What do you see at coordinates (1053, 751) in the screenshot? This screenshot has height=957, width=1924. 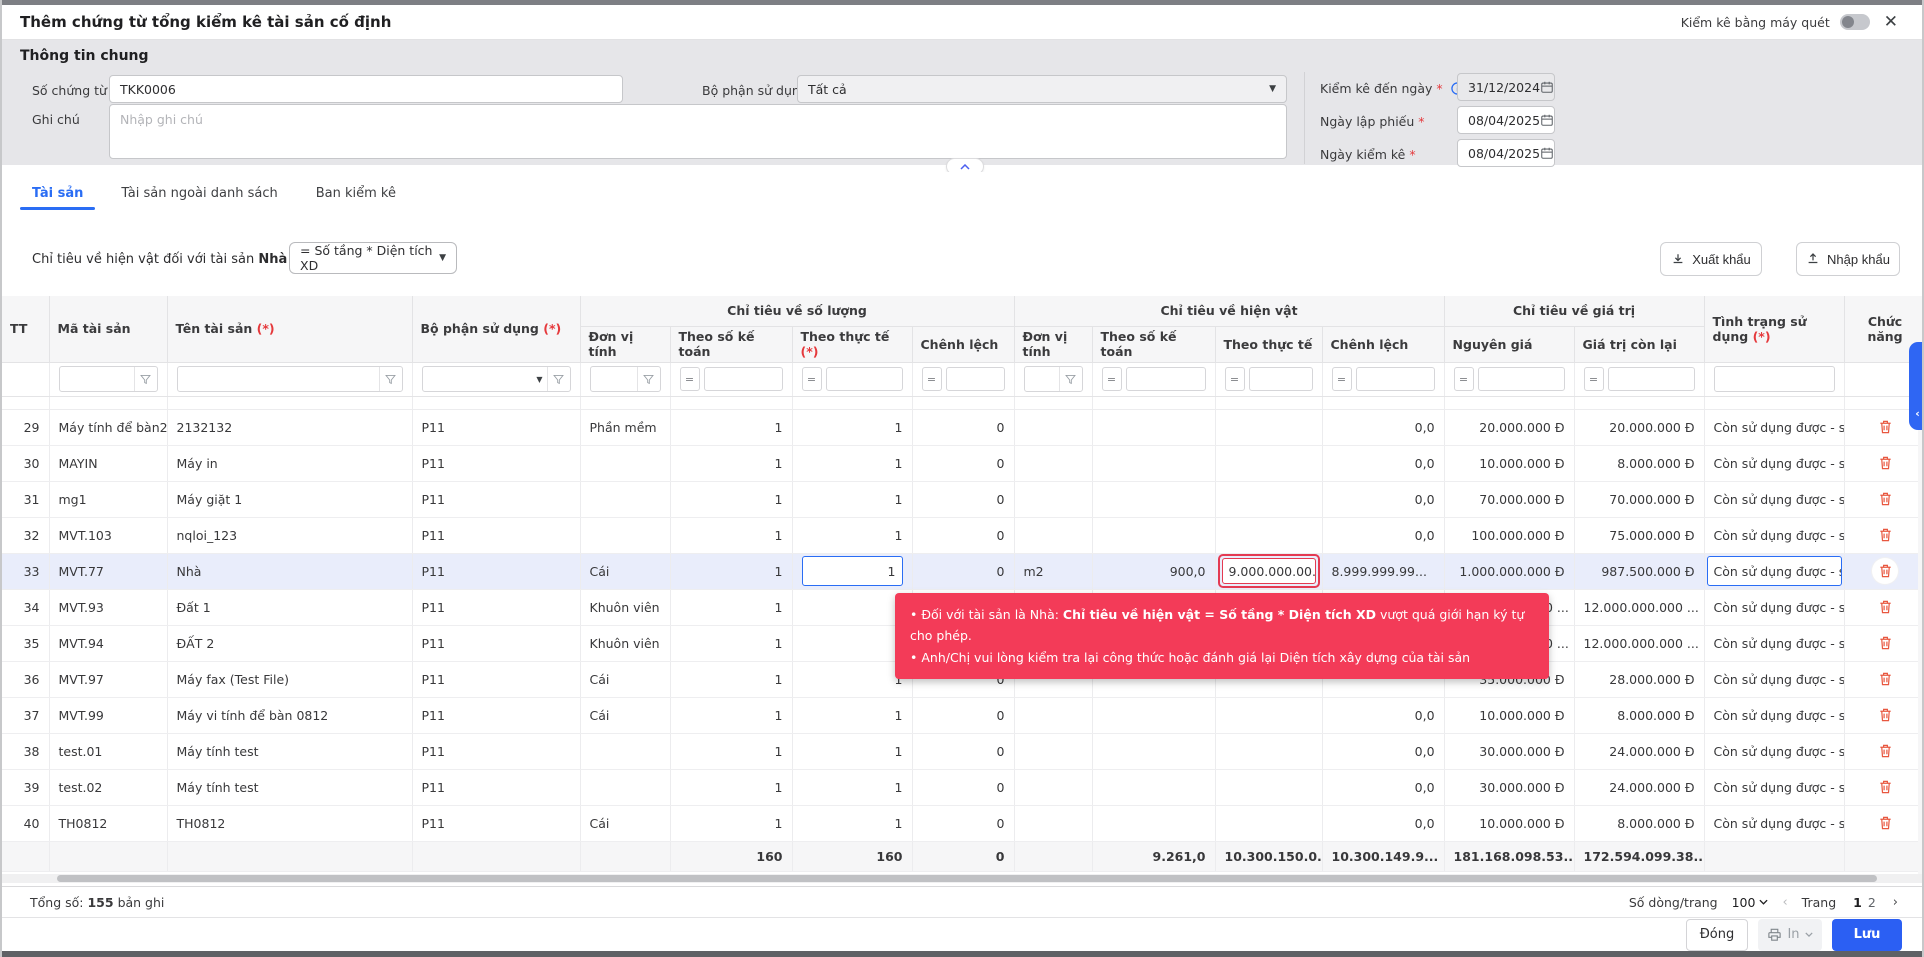 I see `cell-phy_unit` at bounding box center [1053, 751].